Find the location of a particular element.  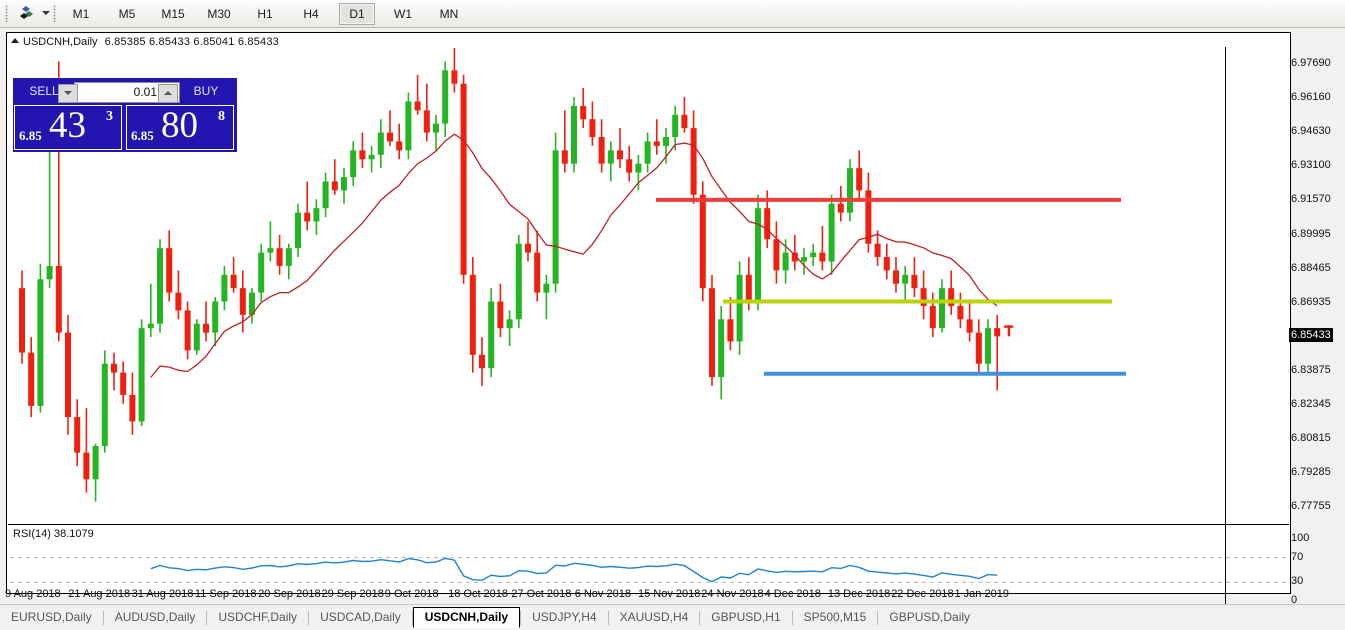

one-click-trading-panel: SELL 0.01 BUY 6.85 43 3 6.85 80 8 is located at coordinates (125, 115).